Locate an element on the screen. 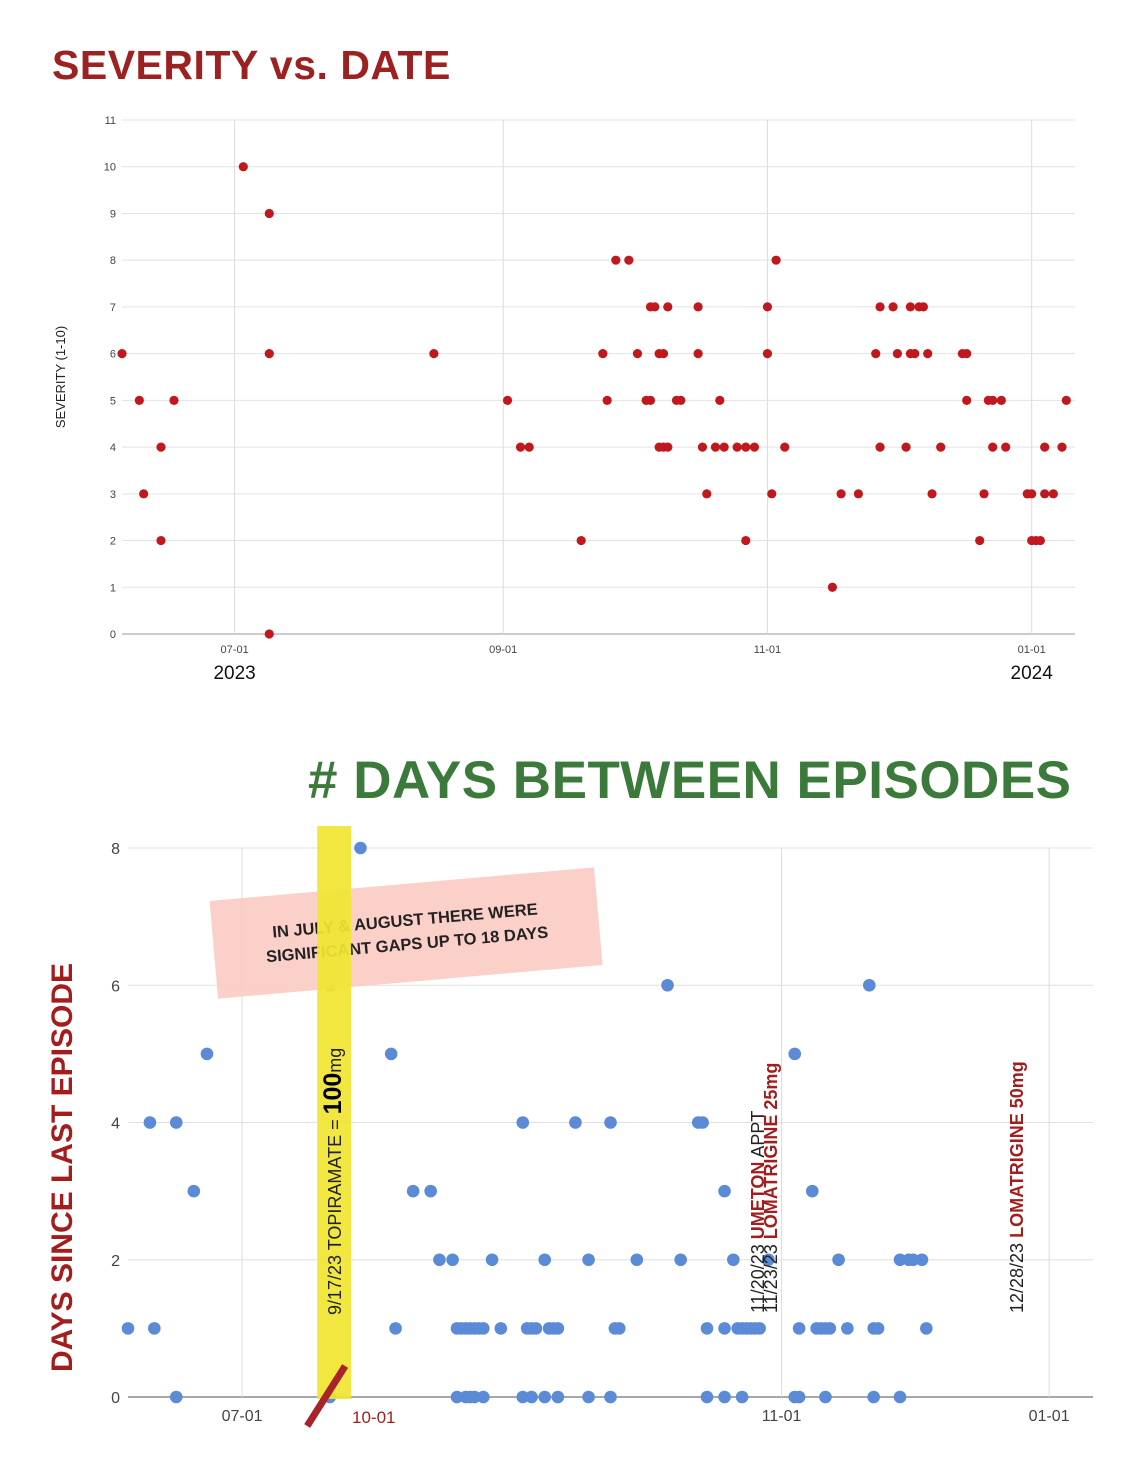  annotation-date: 11/20/23 is located at coordinates (758, 1276).